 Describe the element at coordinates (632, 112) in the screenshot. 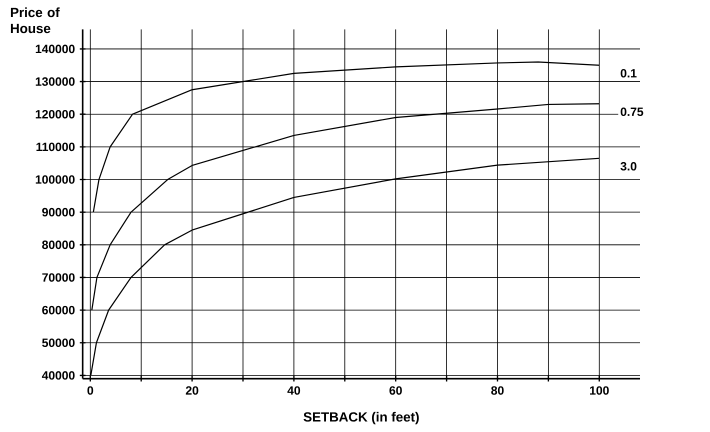

I see `series-label: 0.75` at that location.